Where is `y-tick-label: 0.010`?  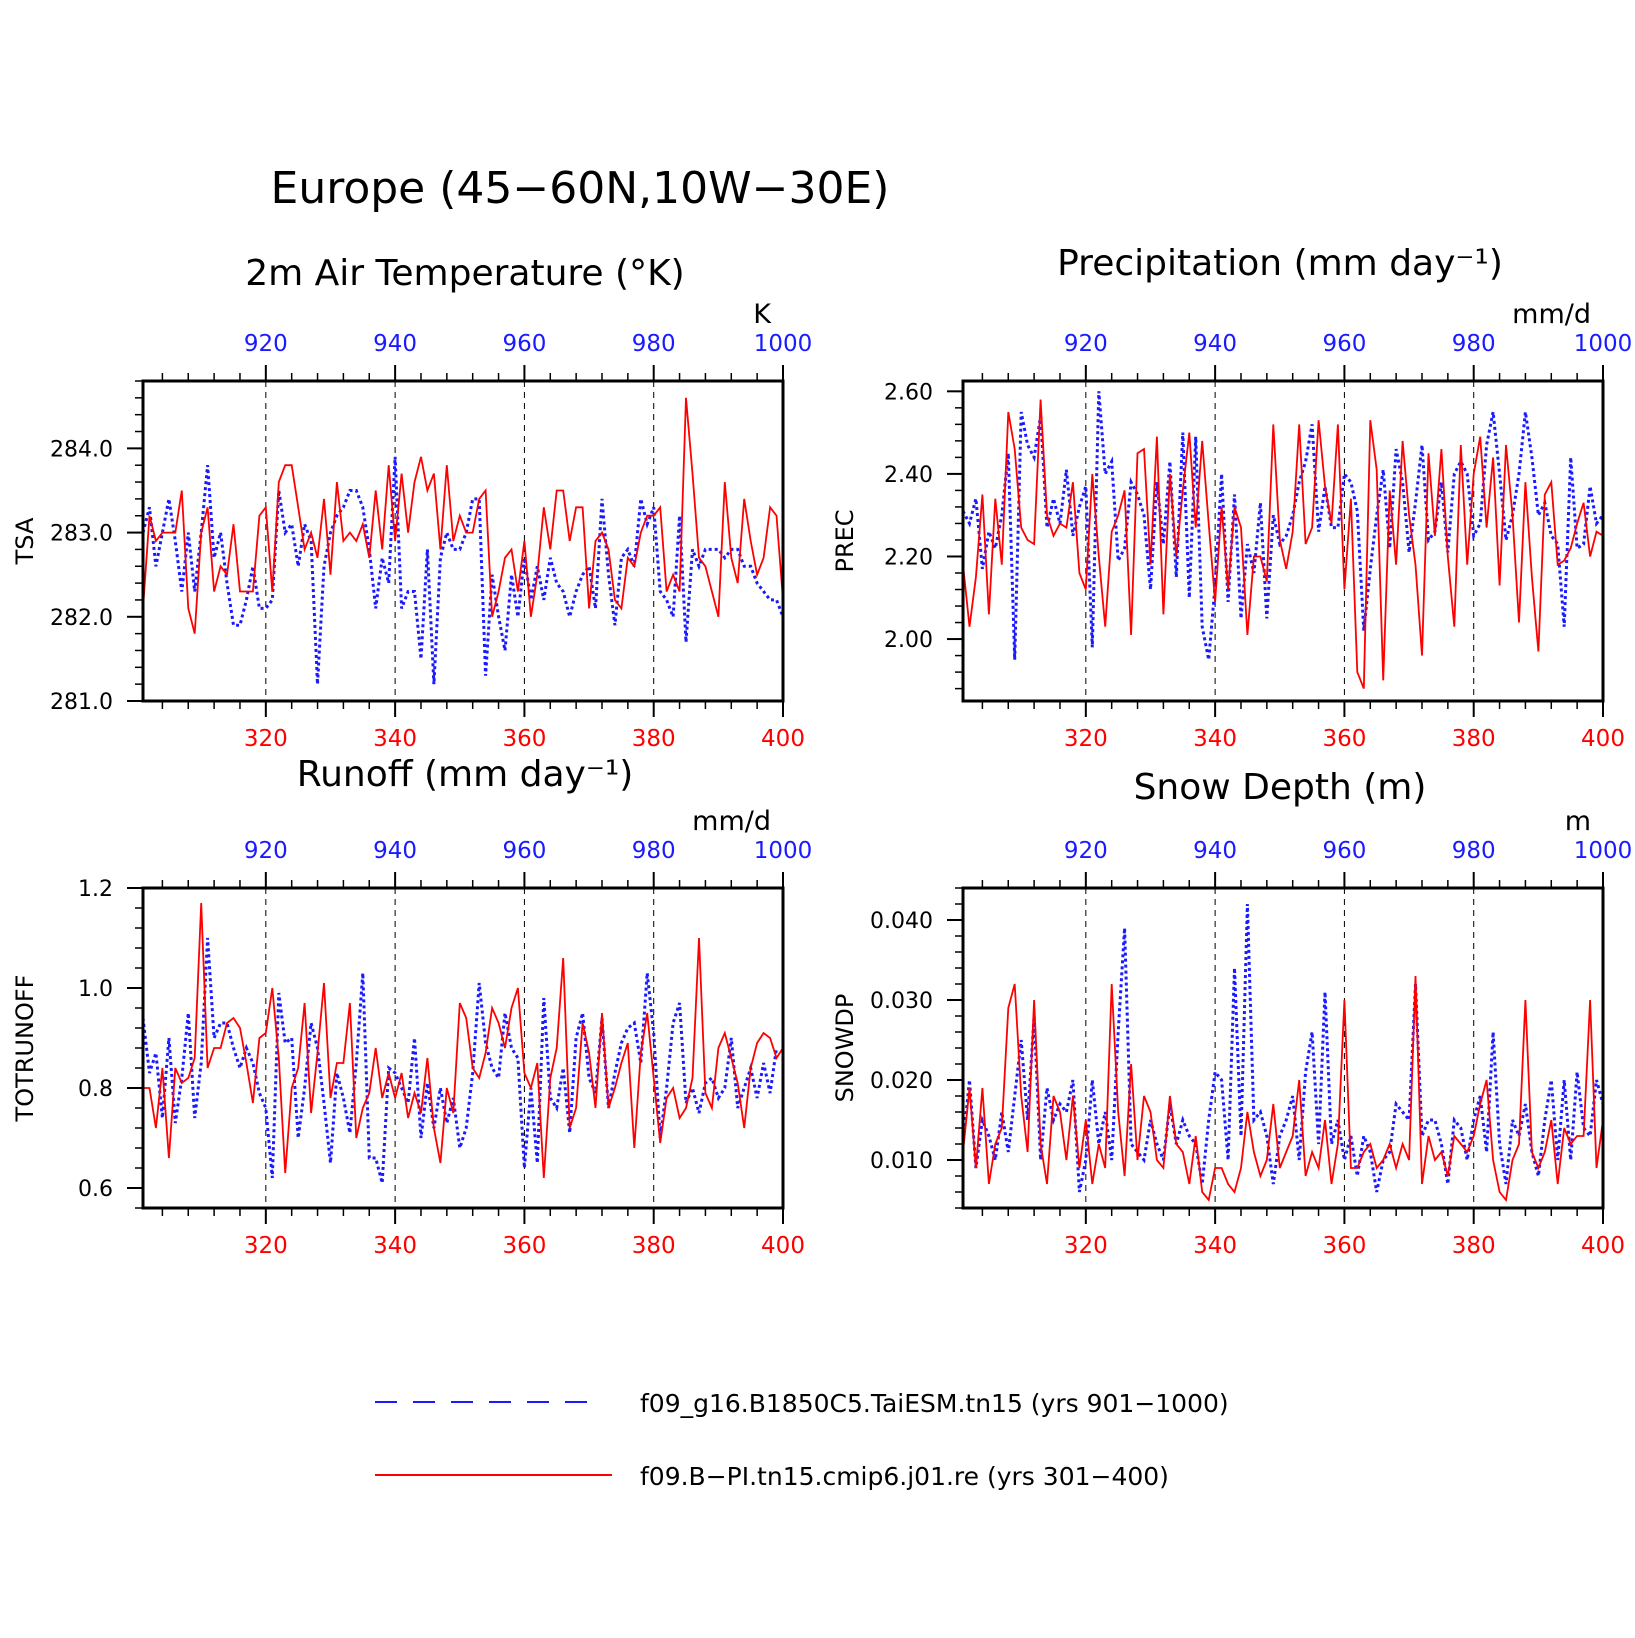
y-tick-label: 0.010 is located at coordinates (901, 1161).